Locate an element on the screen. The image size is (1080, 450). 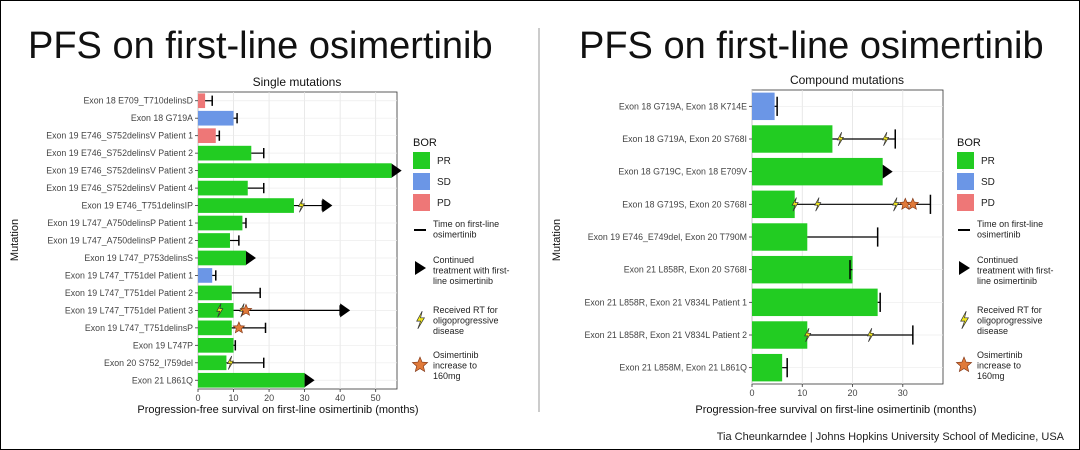
y-tick-label: Exon 20 S752_I759del is located at coordinates (148, 363).